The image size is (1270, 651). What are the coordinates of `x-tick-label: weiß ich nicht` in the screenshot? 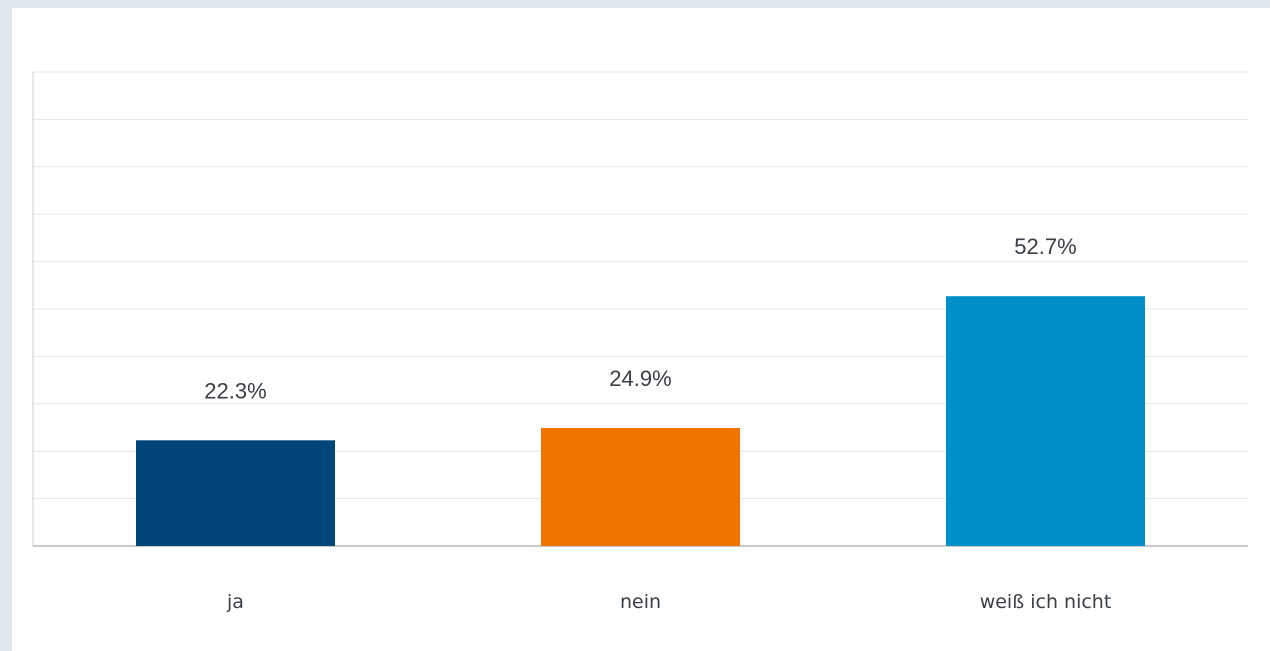 It's located at (1046, 602).